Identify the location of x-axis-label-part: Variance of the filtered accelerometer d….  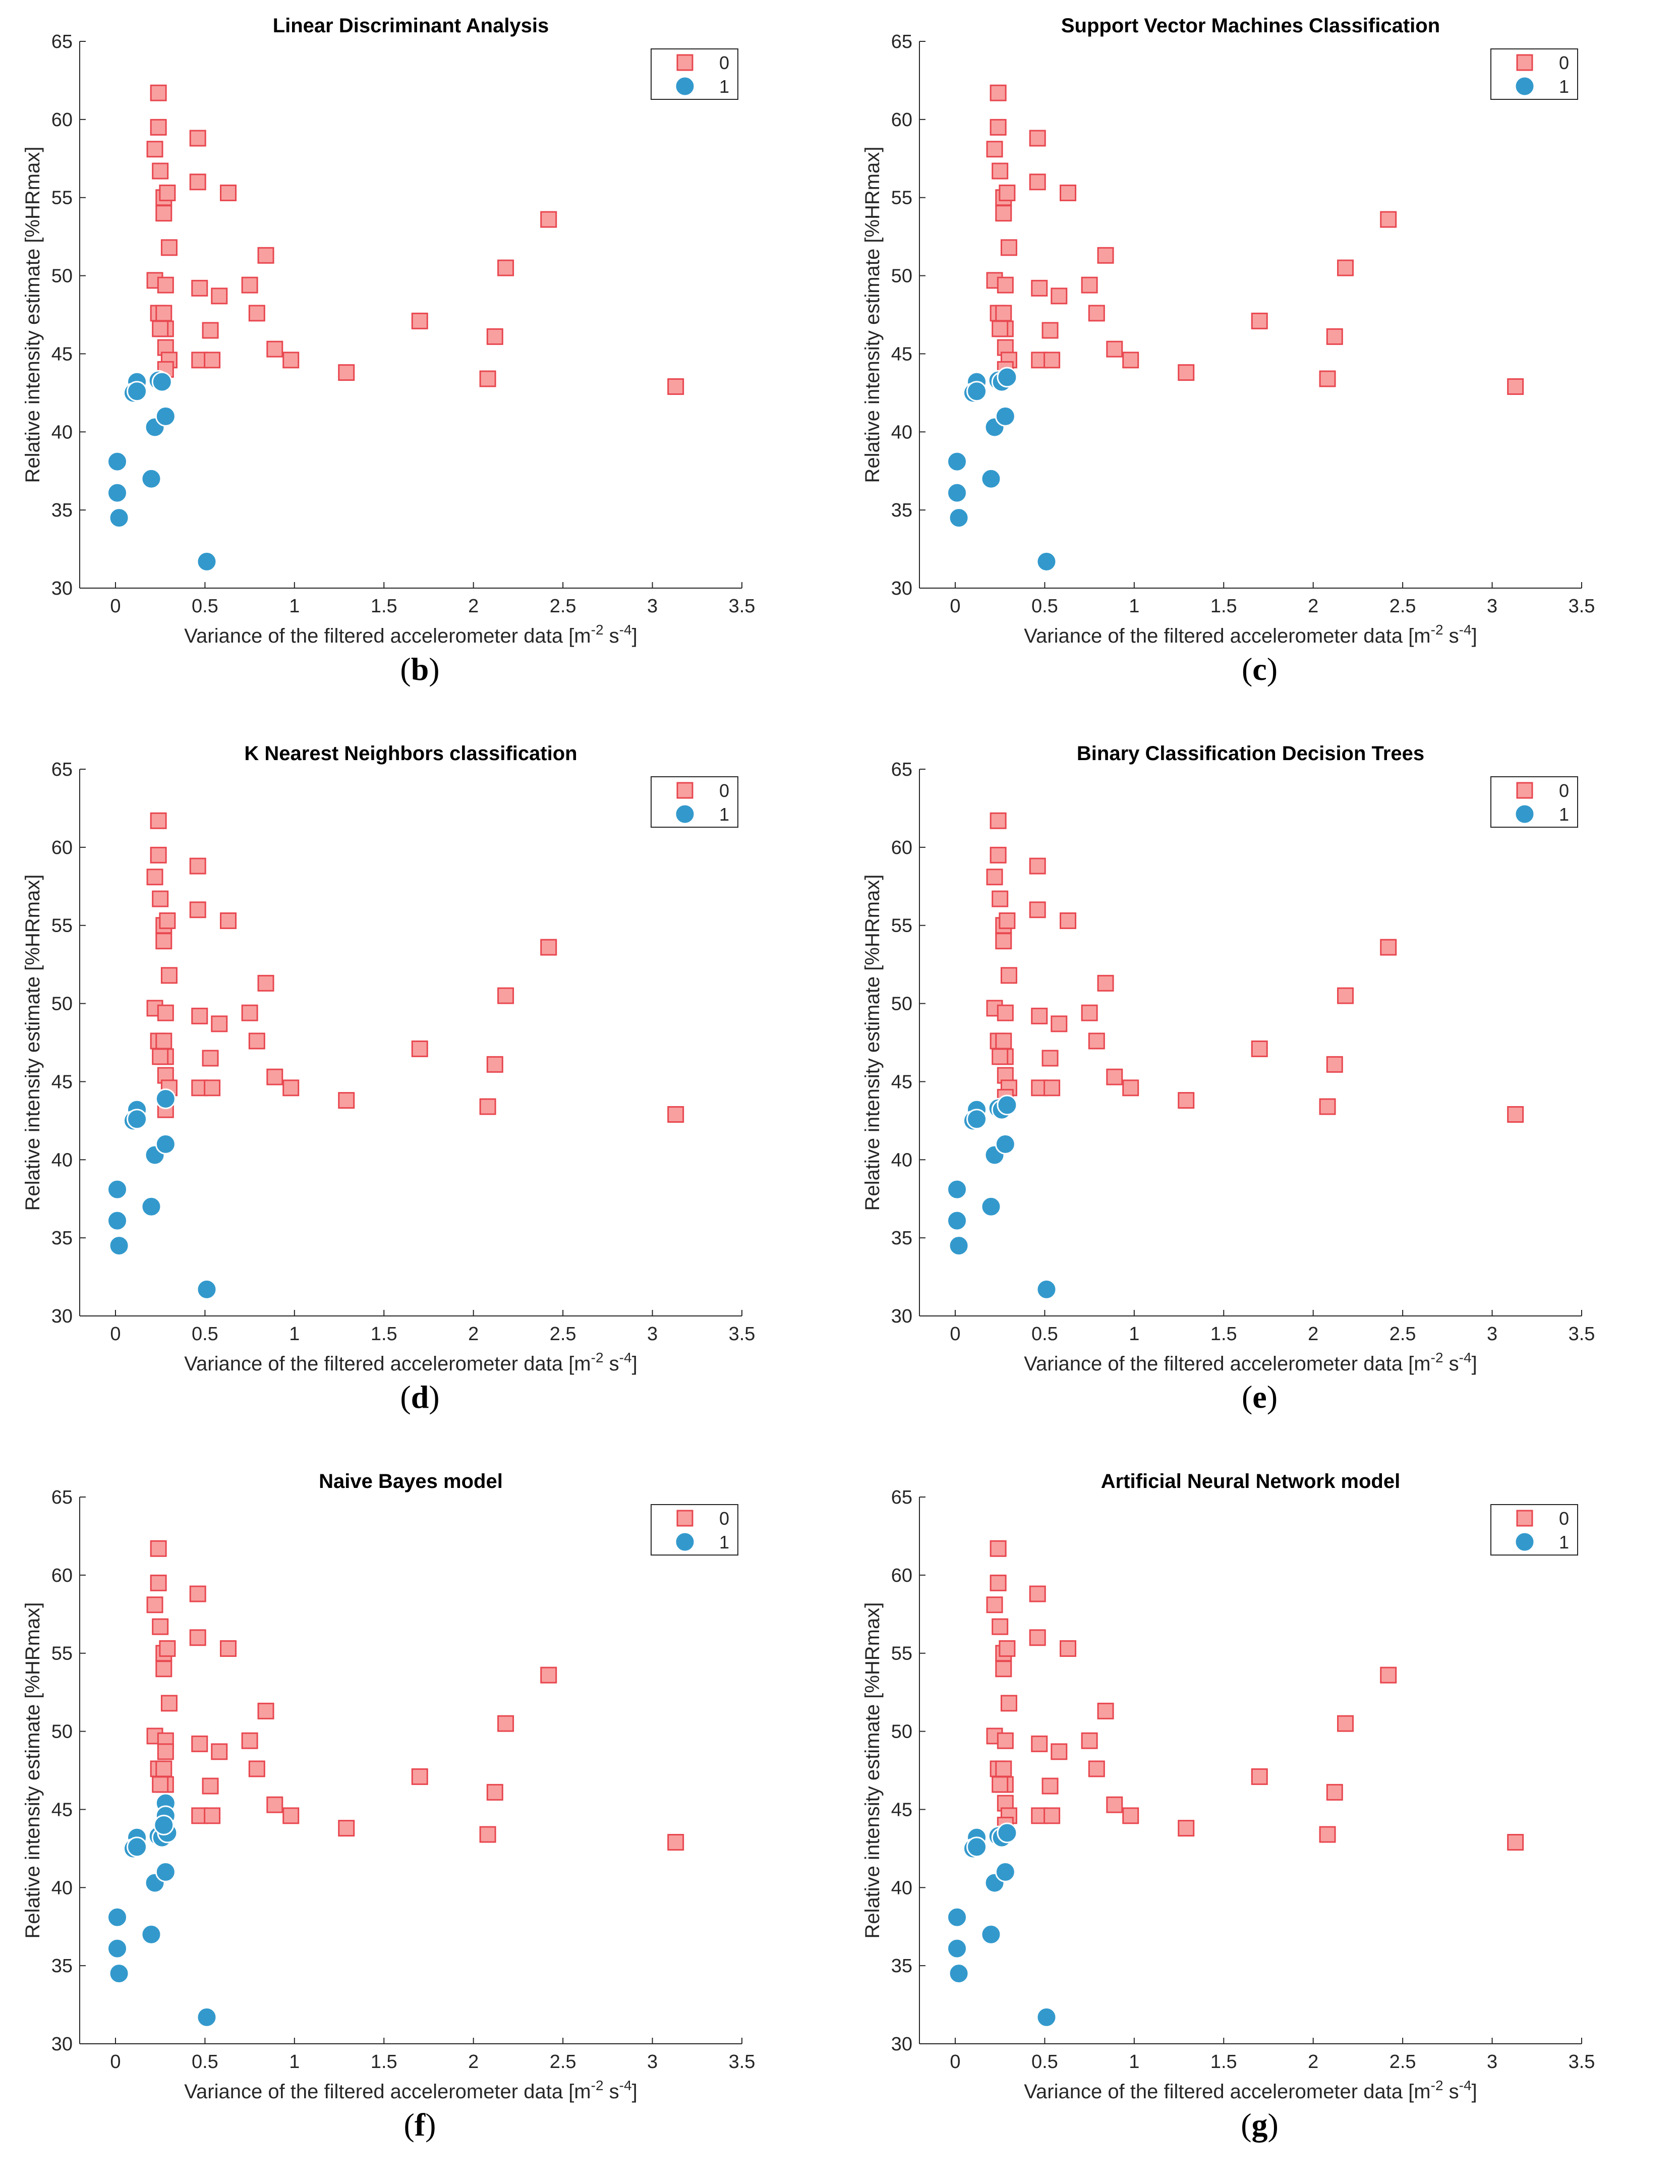
(387, 636).